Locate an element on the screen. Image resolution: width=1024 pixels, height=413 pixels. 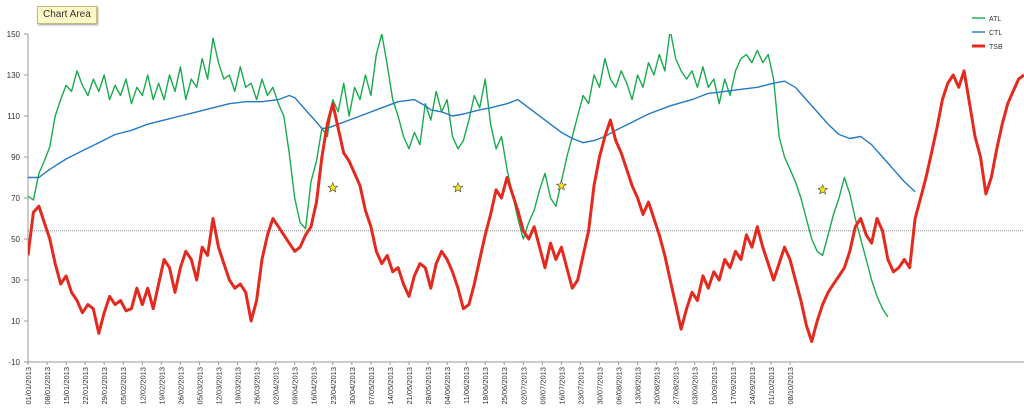
x-tick-label: 09/04/2013 is located at coordinates (295, 386).